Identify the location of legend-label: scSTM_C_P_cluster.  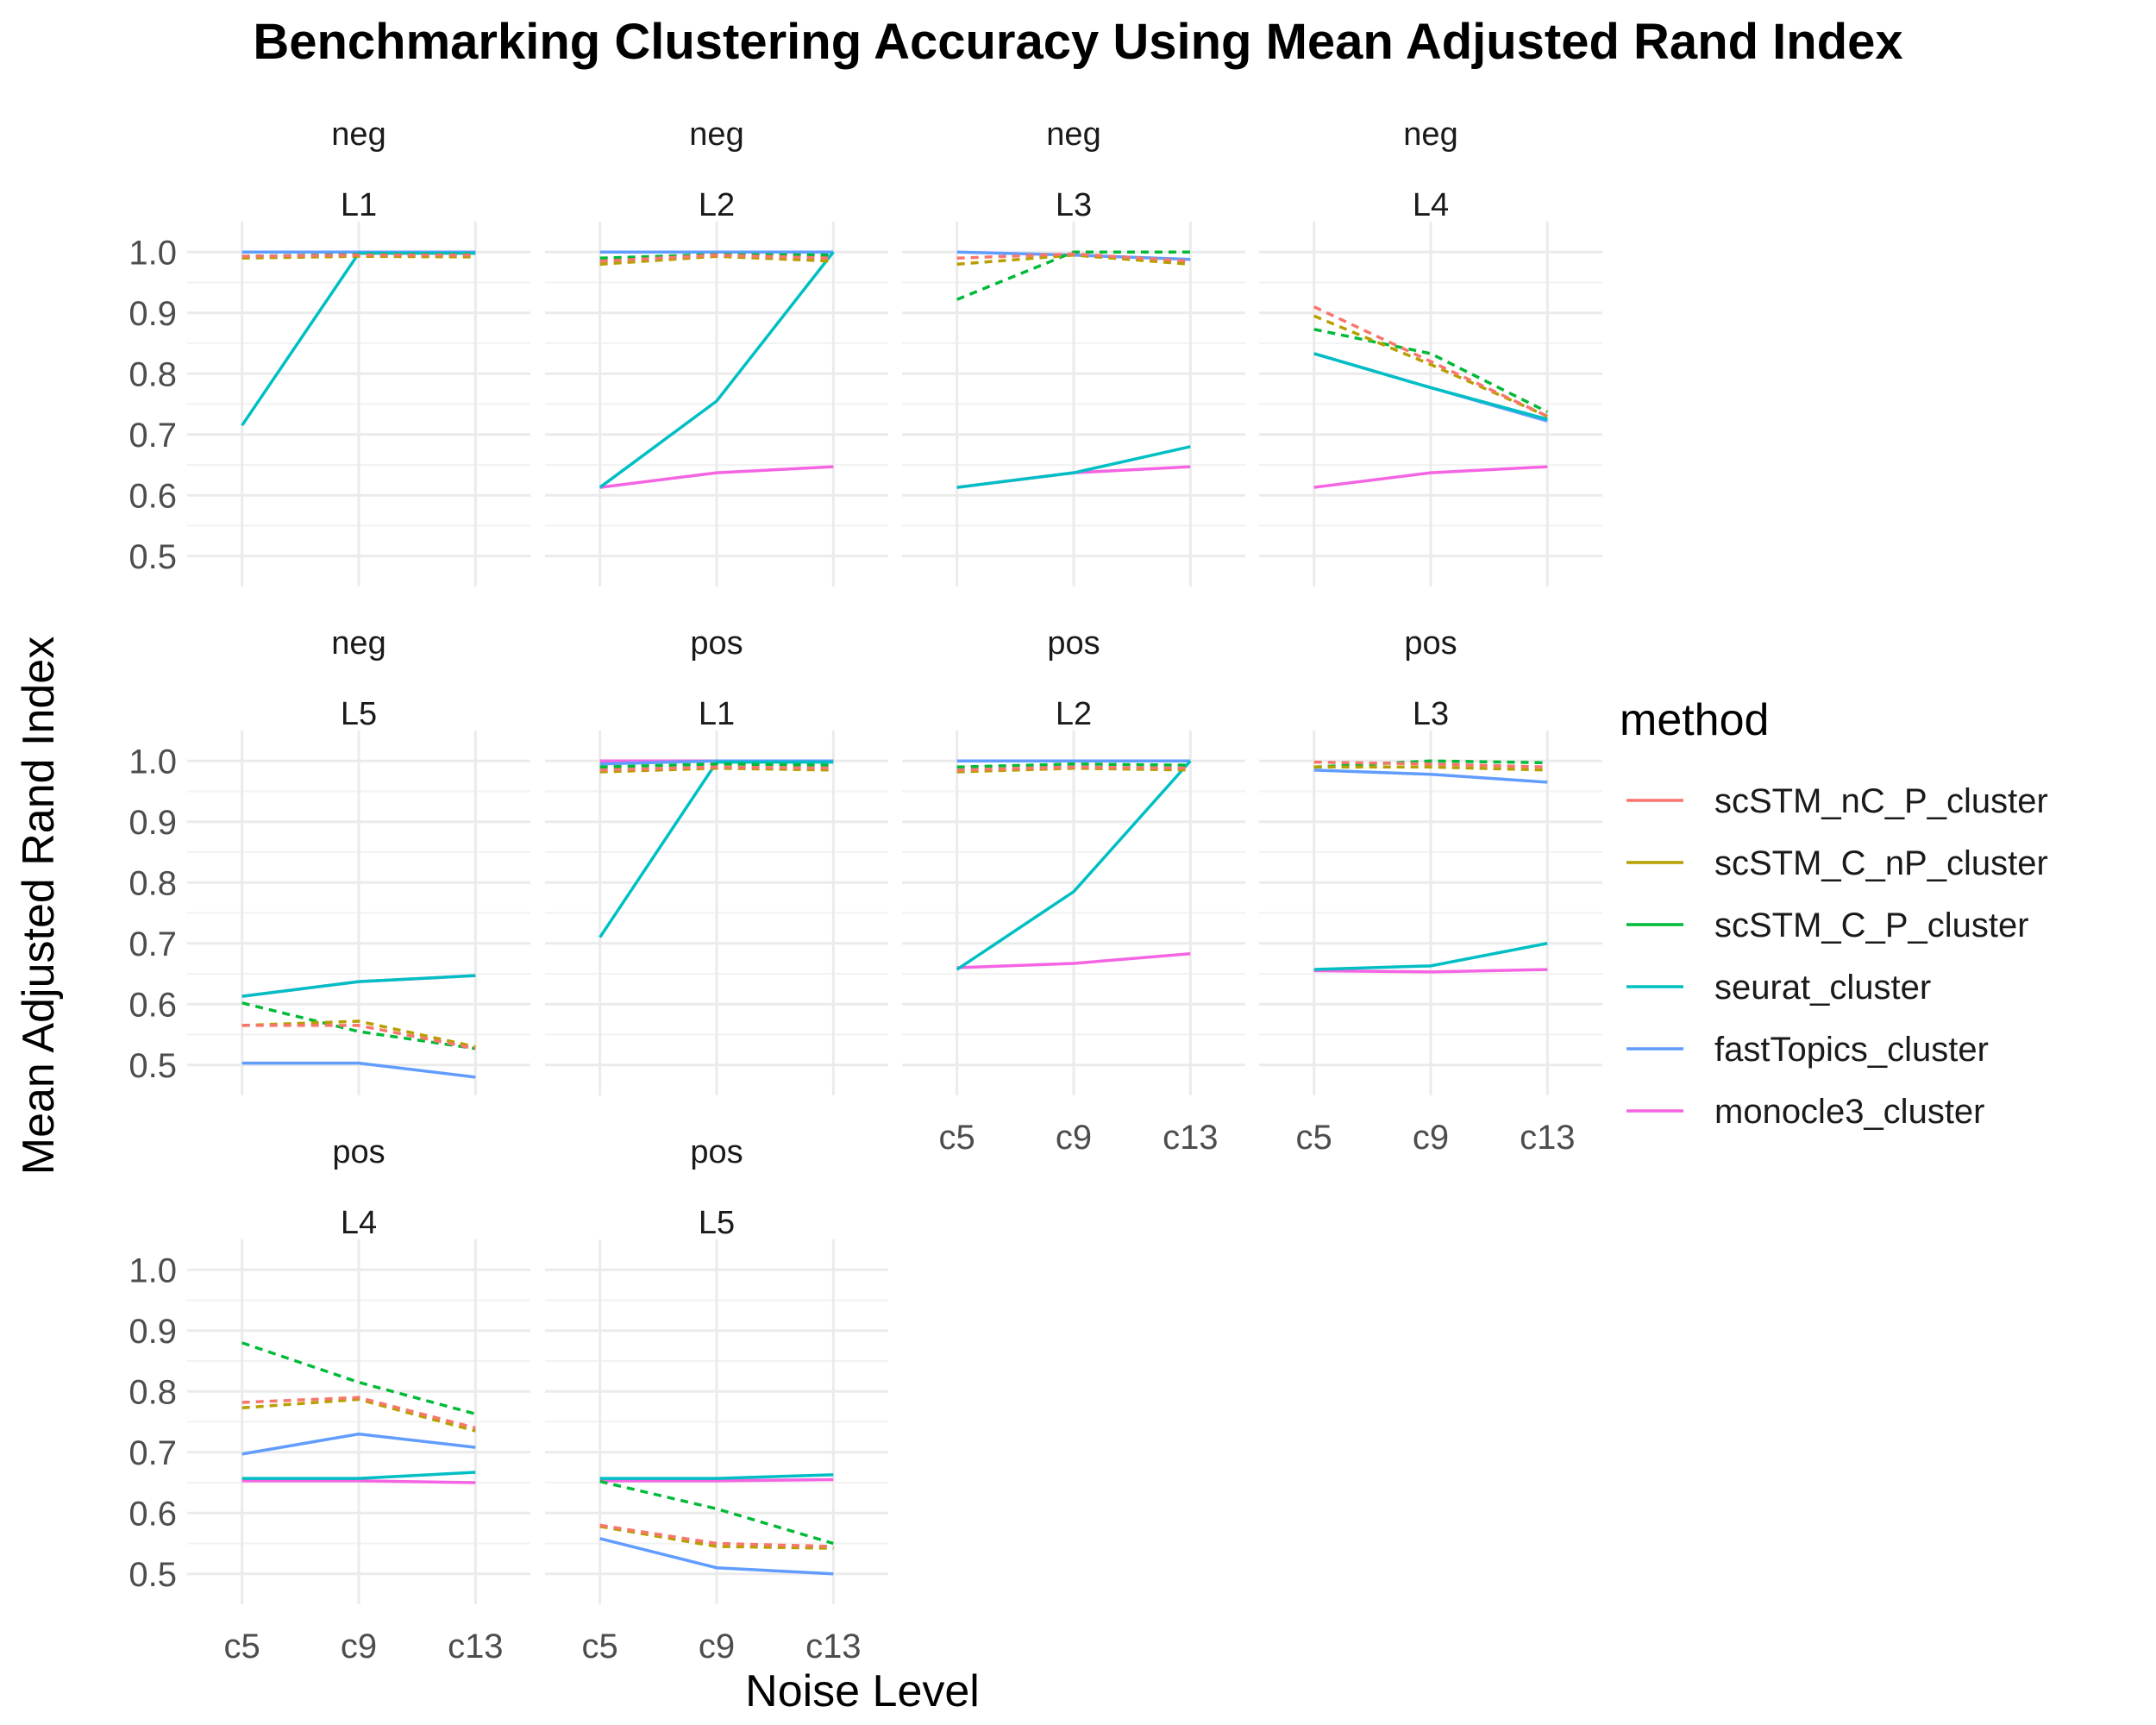
(1871, 925).